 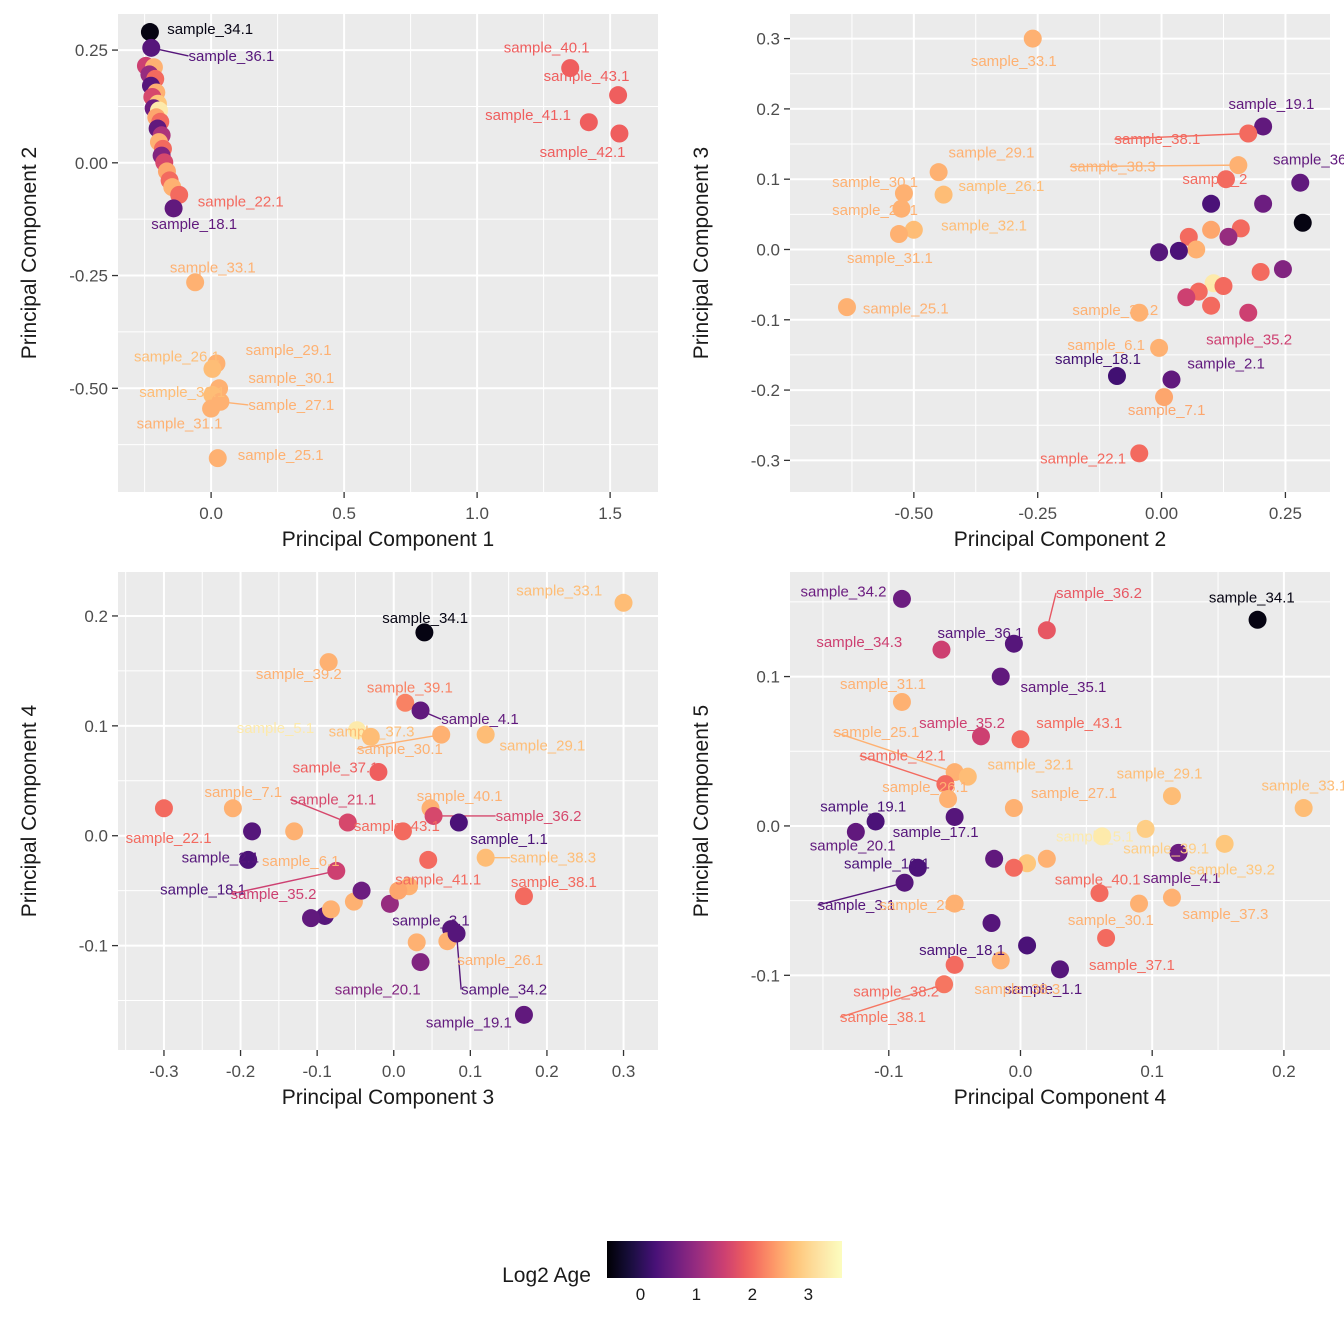 I want to click on point-label: sample_6.1, so click(x=301, y=861).